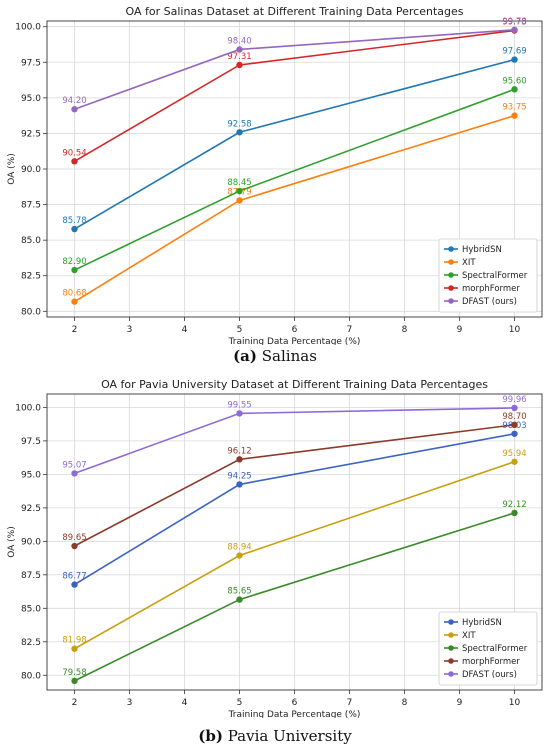 The width and height of the screenshot is (550, 754). Describe the element at coordinates (239, 57) in the screenshot. I see `data-label: 97.31` at that location.